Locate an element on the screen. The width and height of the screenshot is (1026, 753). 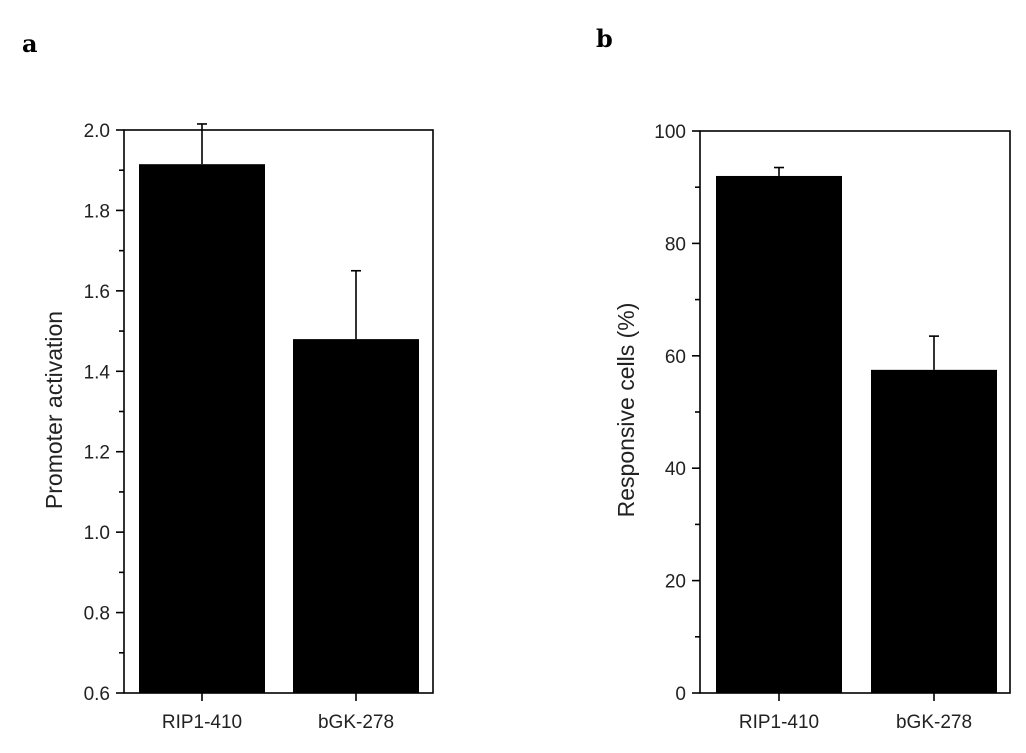
y-tick-label: 0.6 is located at coordinates (97, 694).